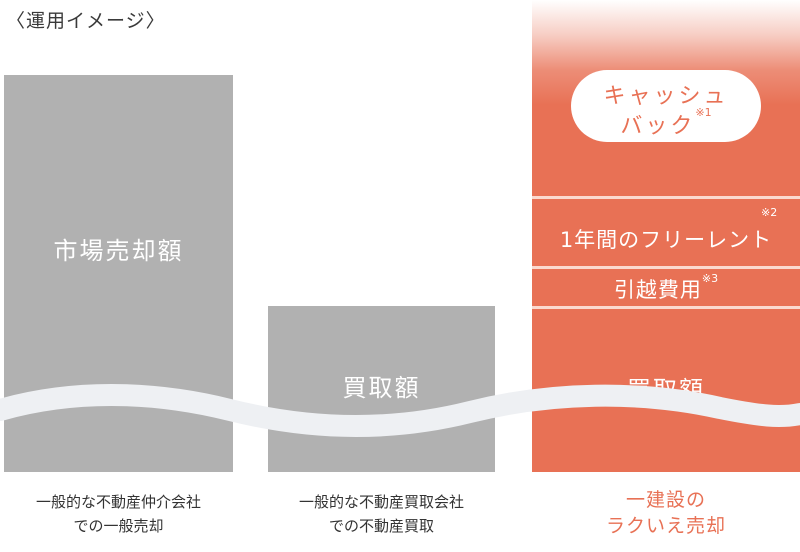 The width and height of the screenshot is (800, 552). Describe the element at coordinates (381, 502) in the screenshot. I see `purchase-price-caption-line1: 一般的な不動産買取会社` at that location.